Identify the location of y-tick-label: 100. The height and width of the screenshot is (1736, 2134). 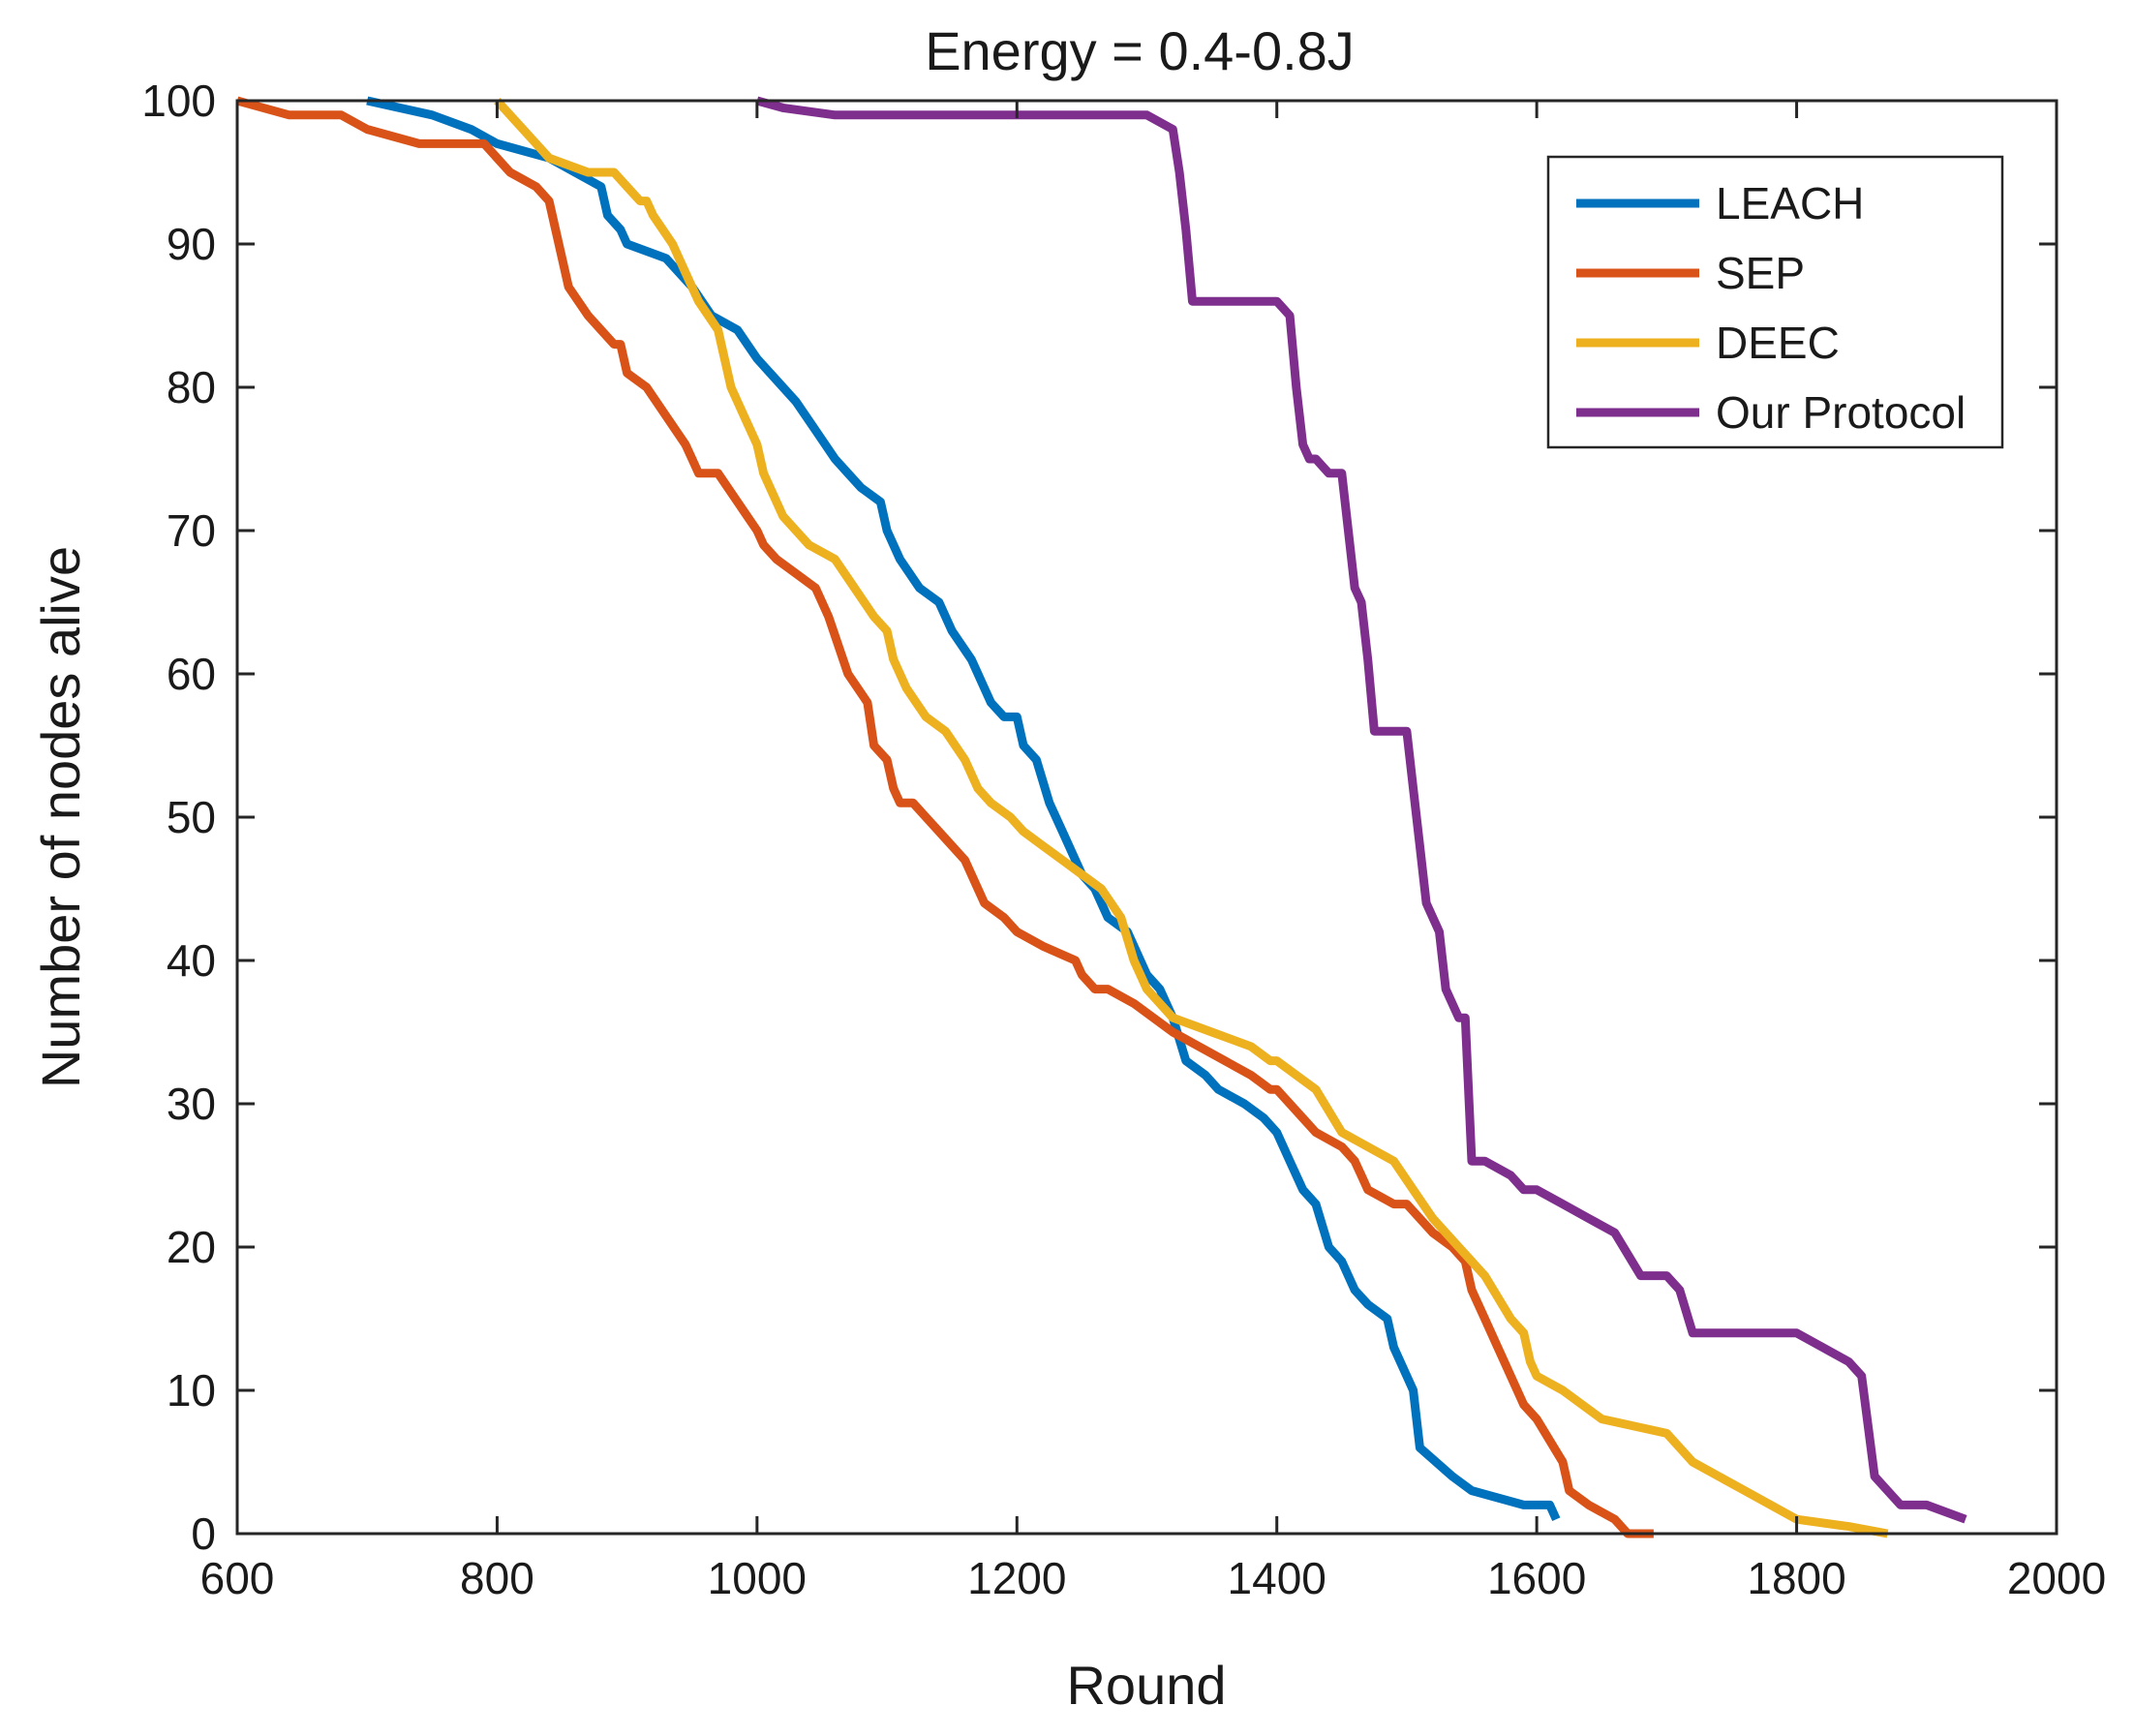
(178, 101).